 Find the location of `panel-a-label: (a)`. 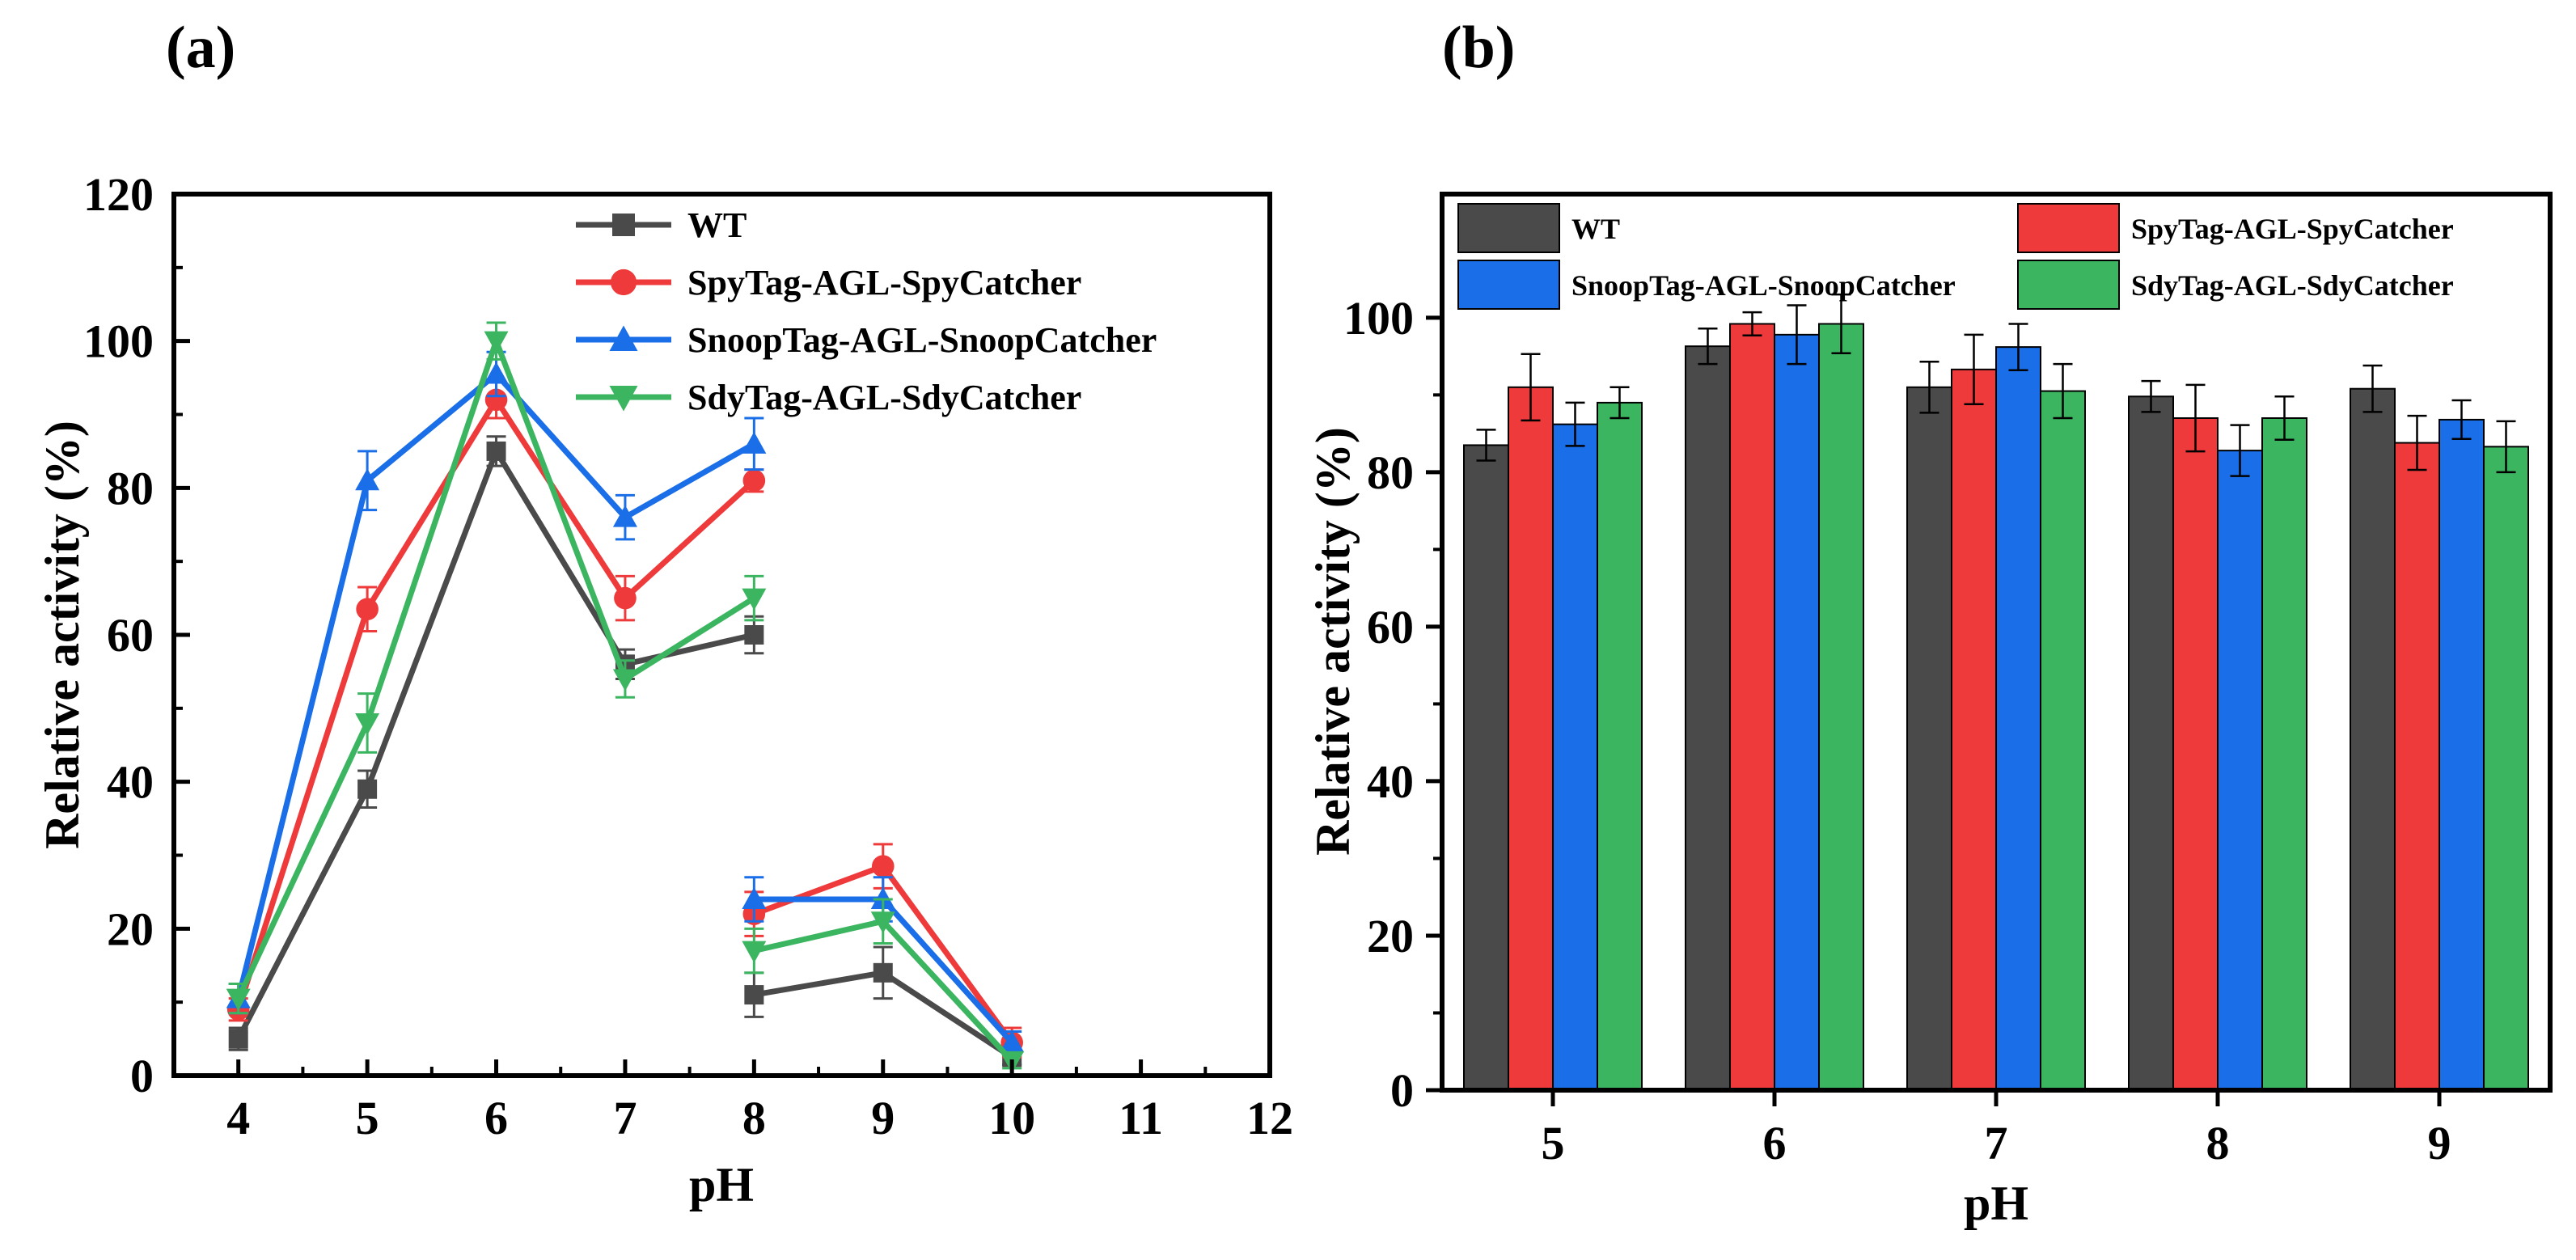

panel-a-label: (a) is located at coordinates (200, 48).